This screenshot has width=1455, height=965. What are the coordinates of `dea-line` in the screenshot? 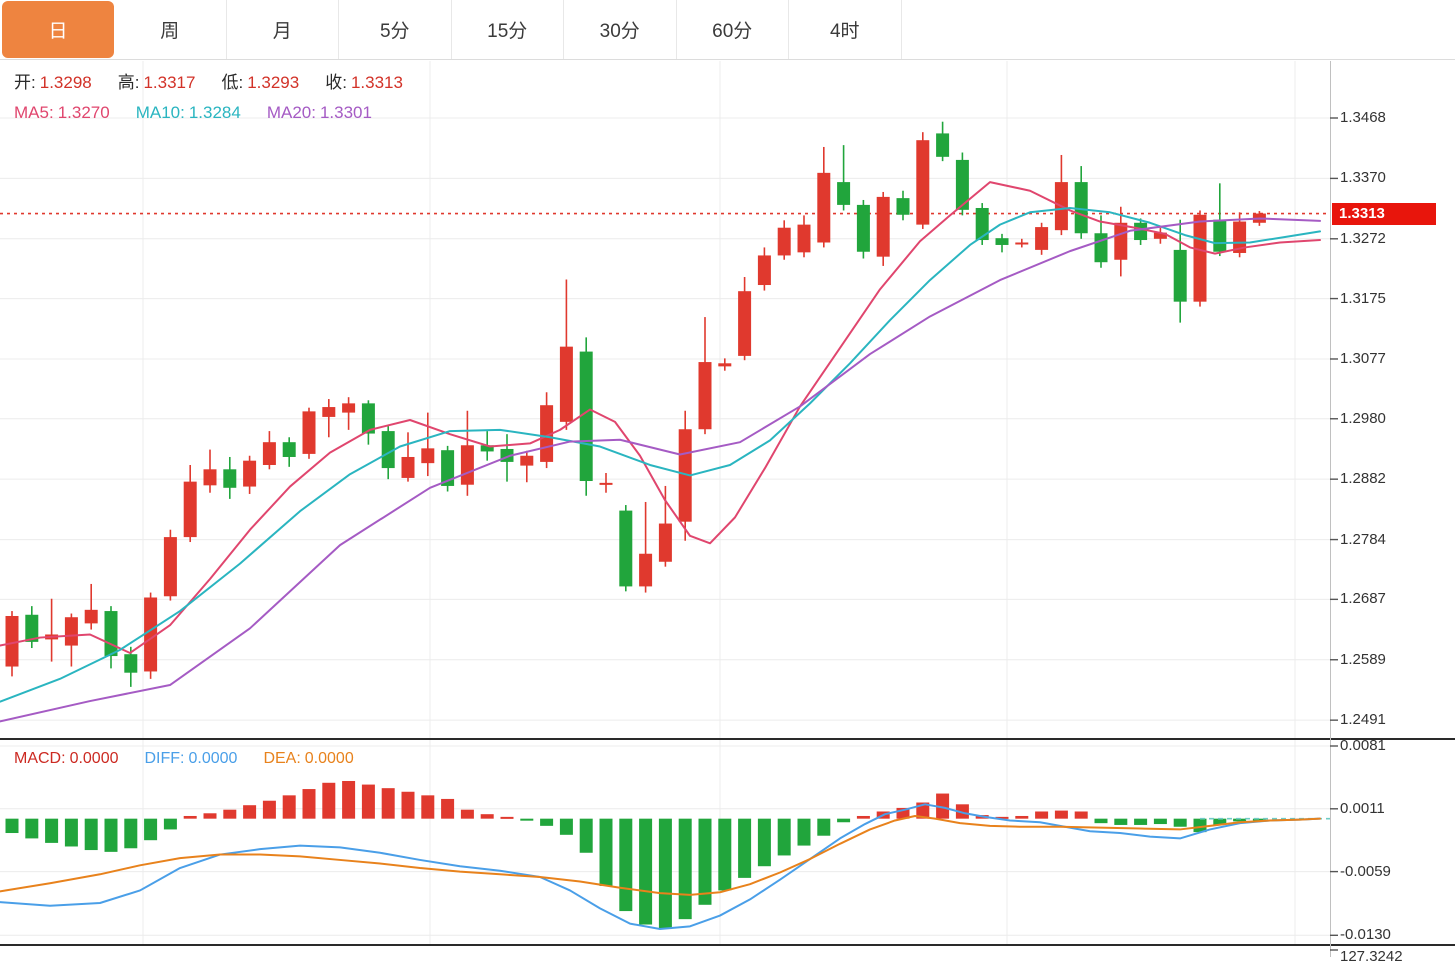 It's located at (660, 855).